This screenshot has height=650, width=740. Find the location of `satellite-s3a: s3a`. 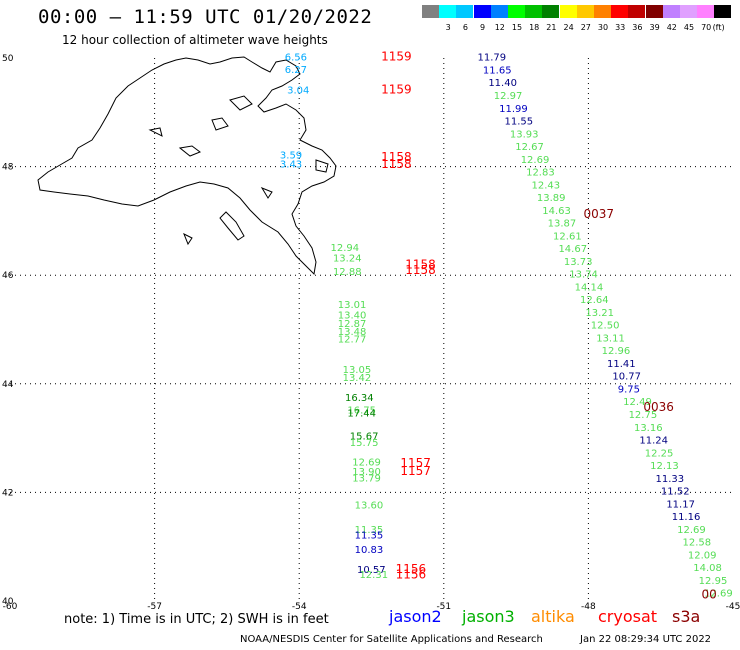

satellite-s3a: s3a is located at coordinates (686, 616).